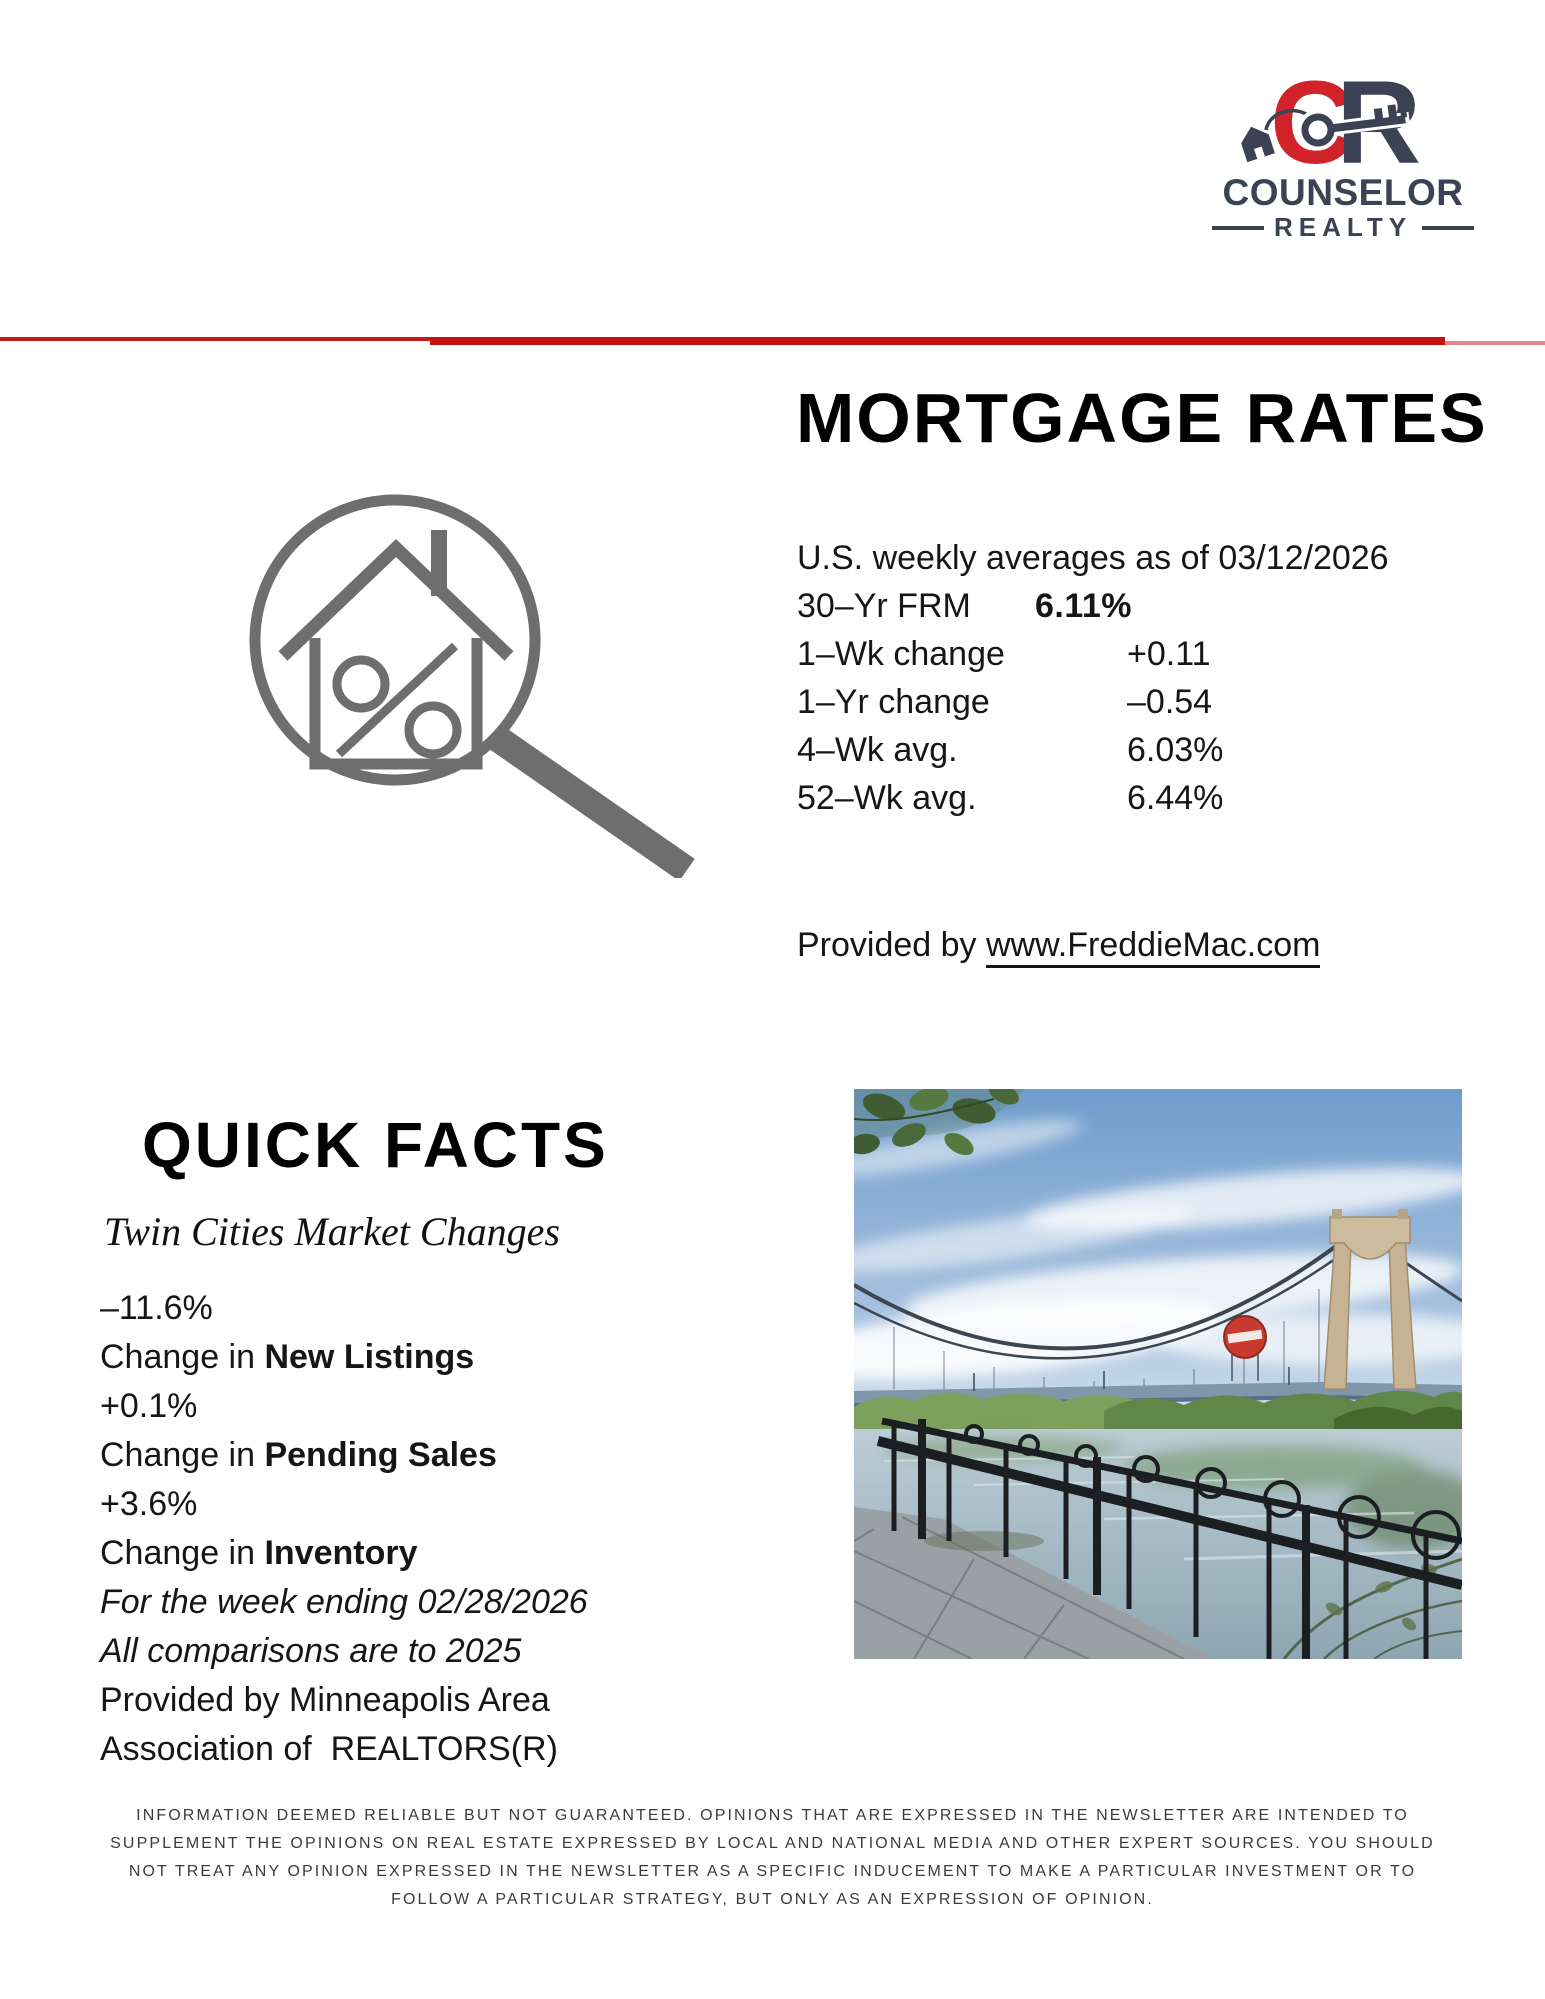 The height and width of the screenshot is (1999, 1545). I want to click on stat-label-bold: Inventory, so click(341, 1553).